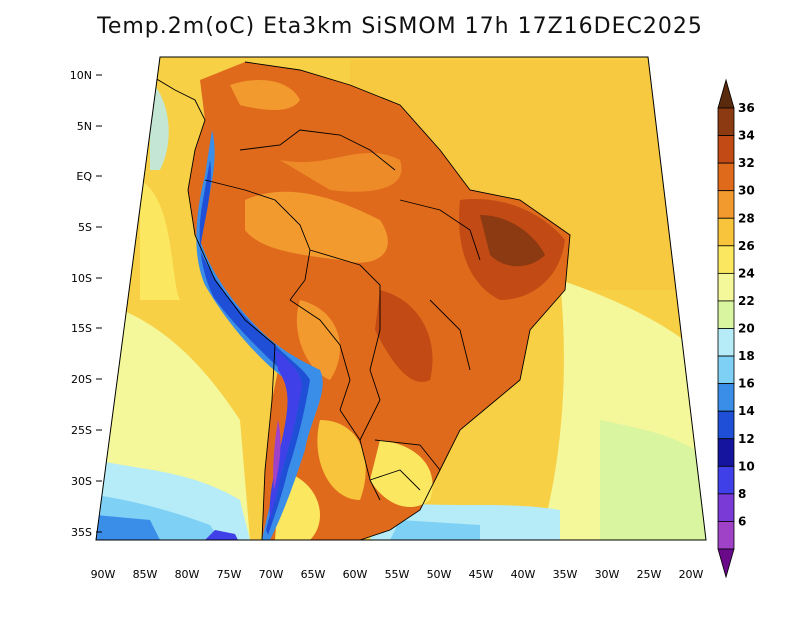 The image size is (800, 618). Describe the element at coordinates (187, 574) in the screenshot. I see `lon-tick-label: 80W` at that location.